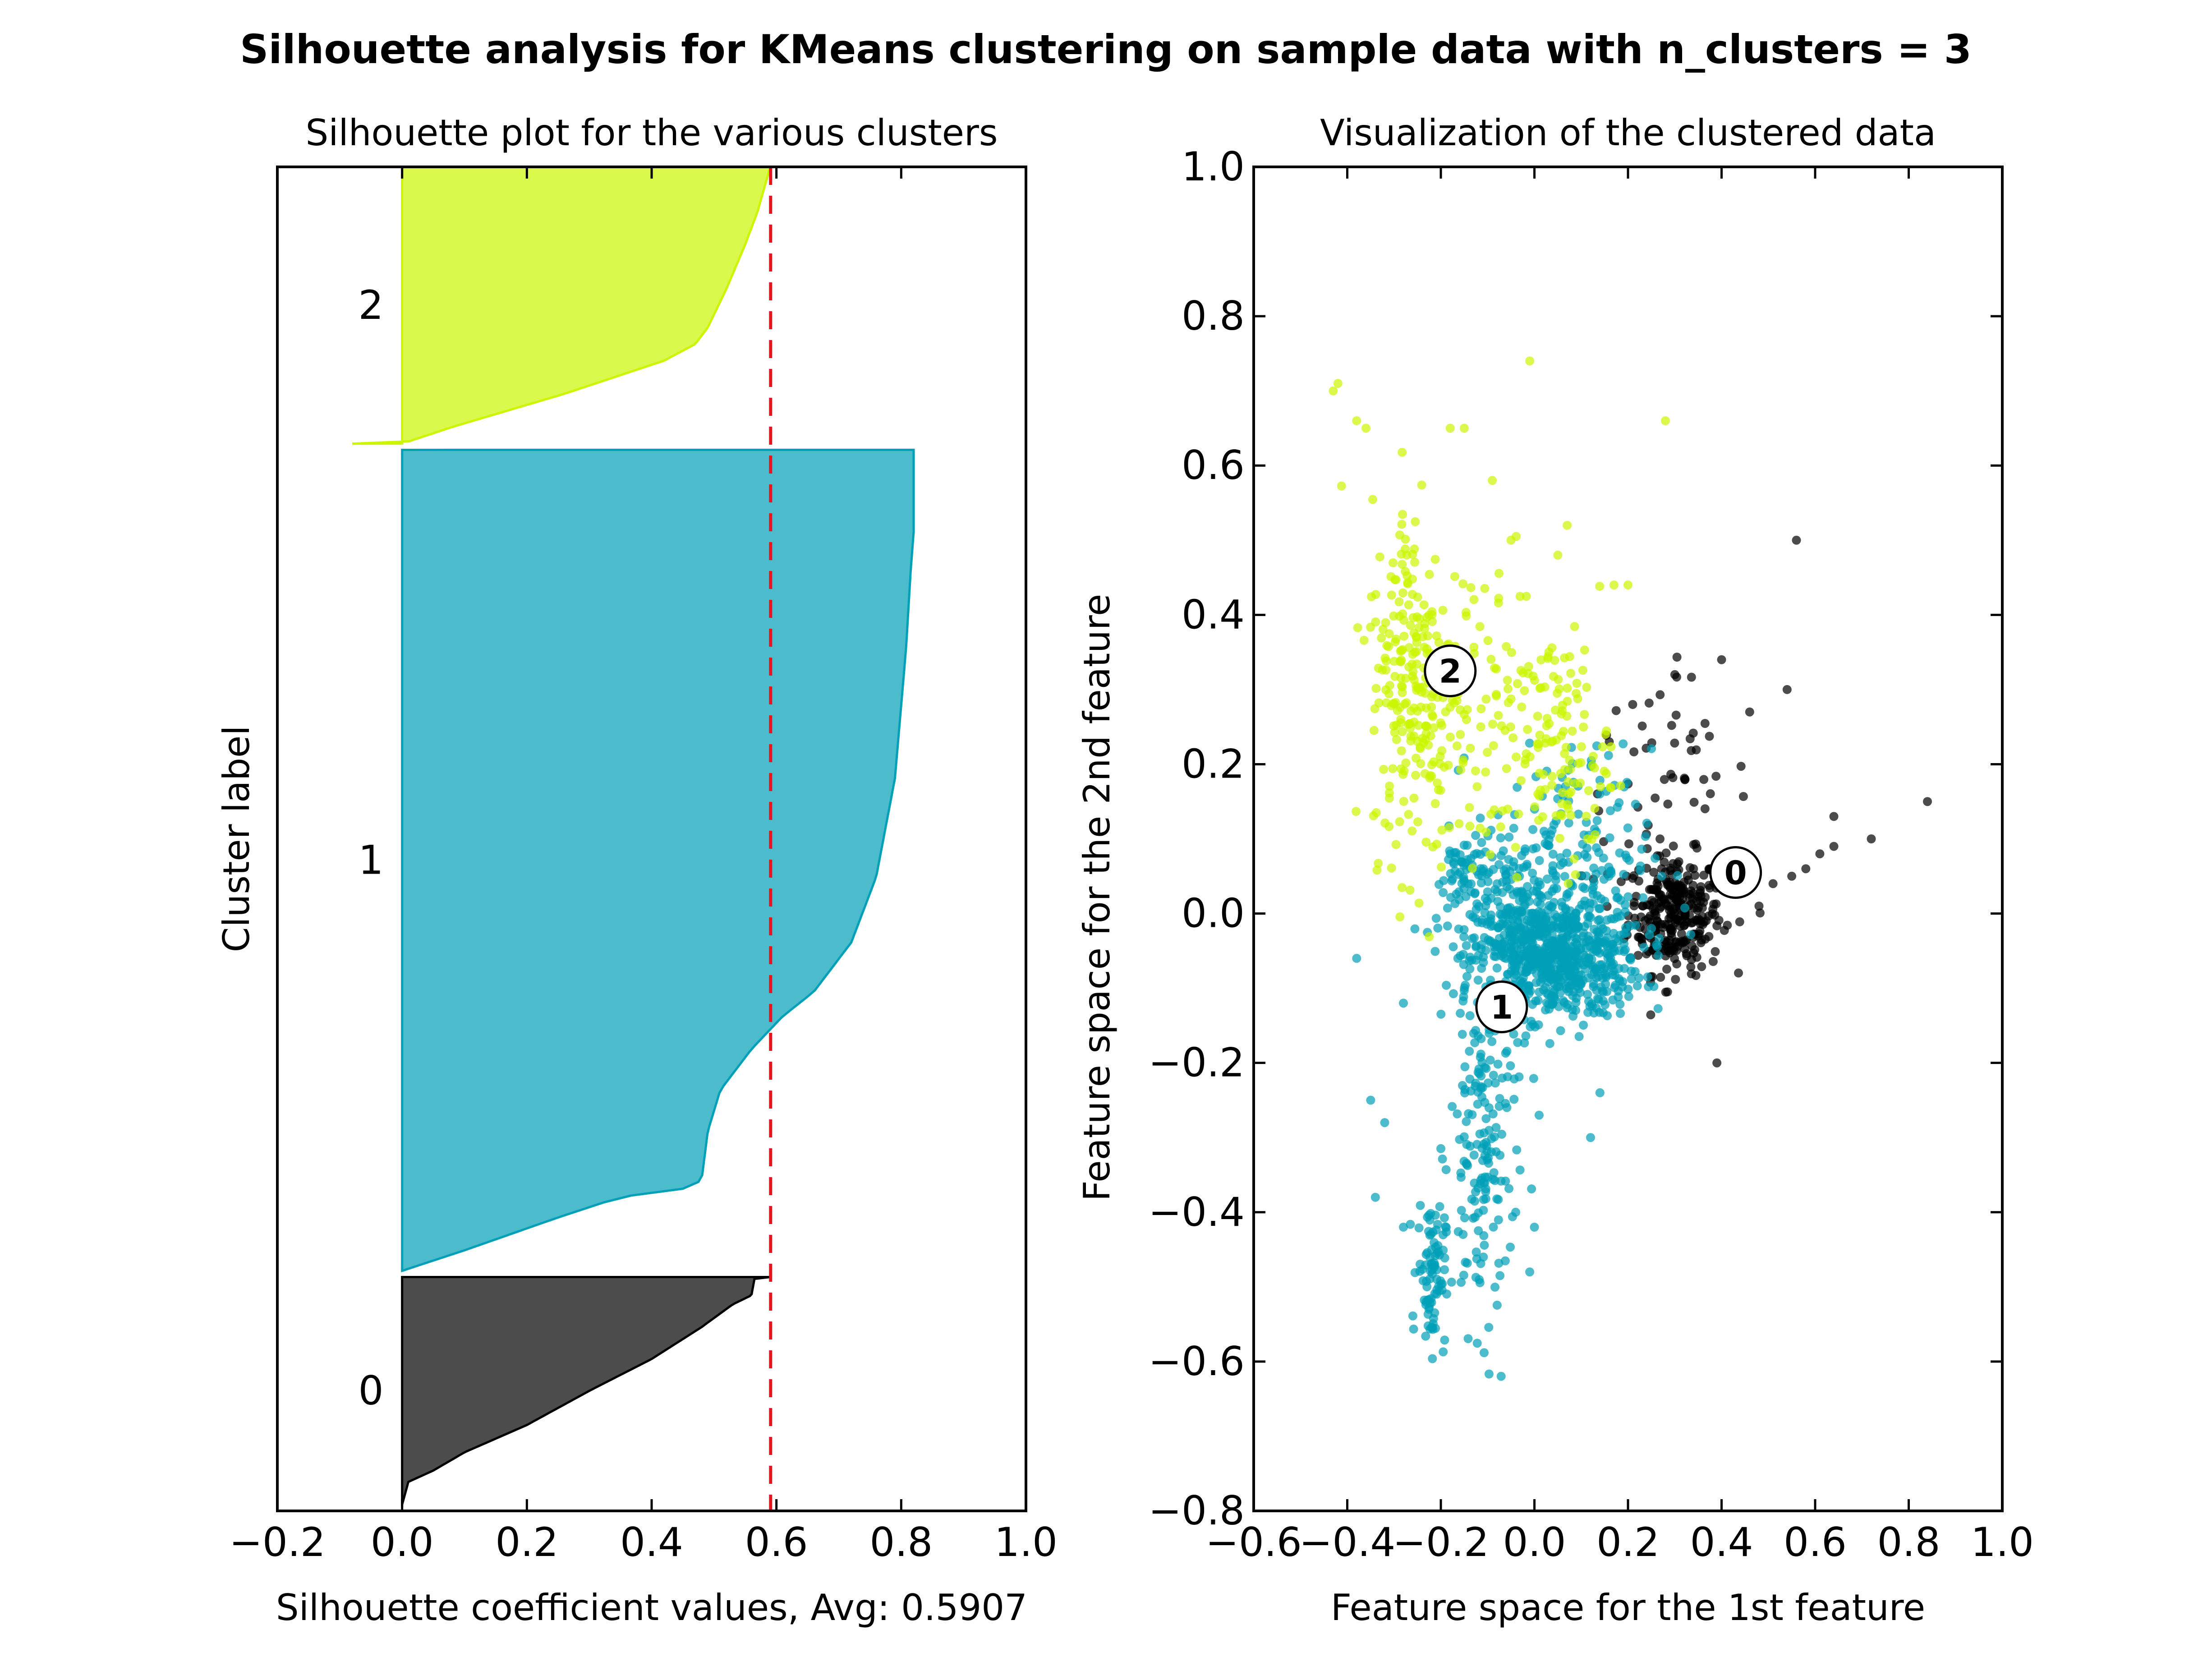 The height and width of the screenshot is (1671, 2212). Describe the element at coordinates (1213, 166) in the screenshot. I see `scatter-y-tick-label: 1.0` at that location.